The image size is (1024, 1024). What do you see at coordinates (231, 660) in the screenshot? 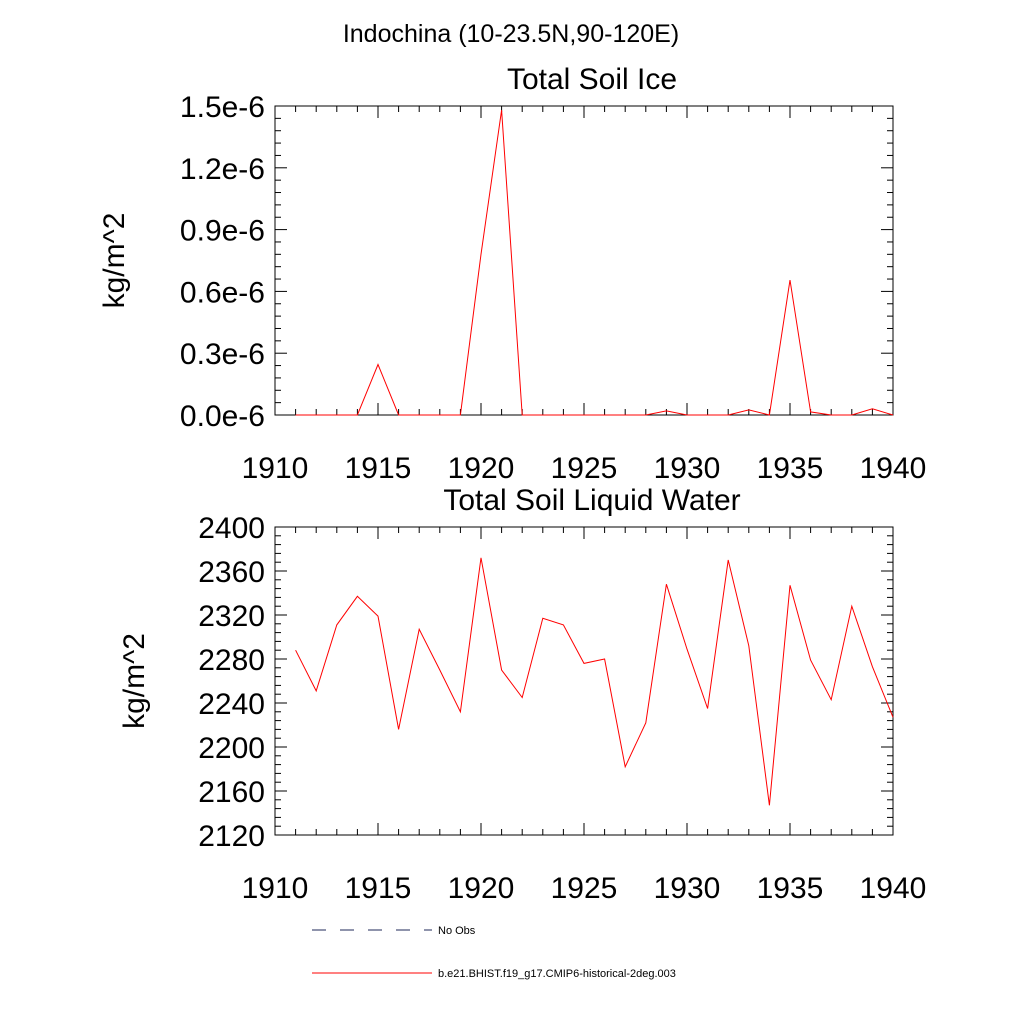
I see `y-tick-label: 2280` at bounding box center [231, 660].